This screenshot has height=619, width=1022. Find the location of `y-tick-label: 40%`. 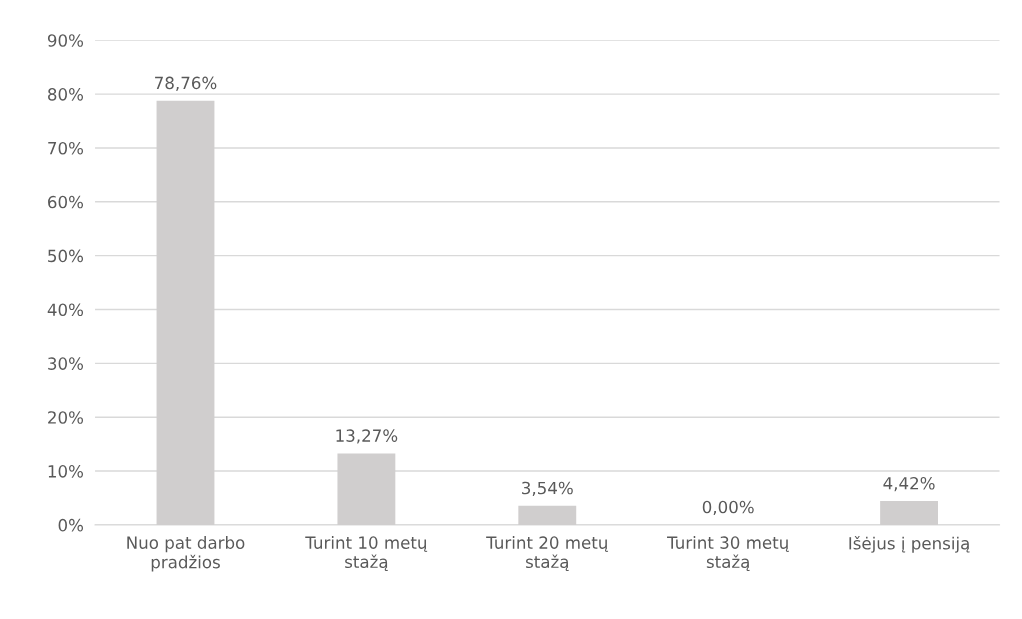

y-tick-label: 40% is located at coordinates (65, 310).